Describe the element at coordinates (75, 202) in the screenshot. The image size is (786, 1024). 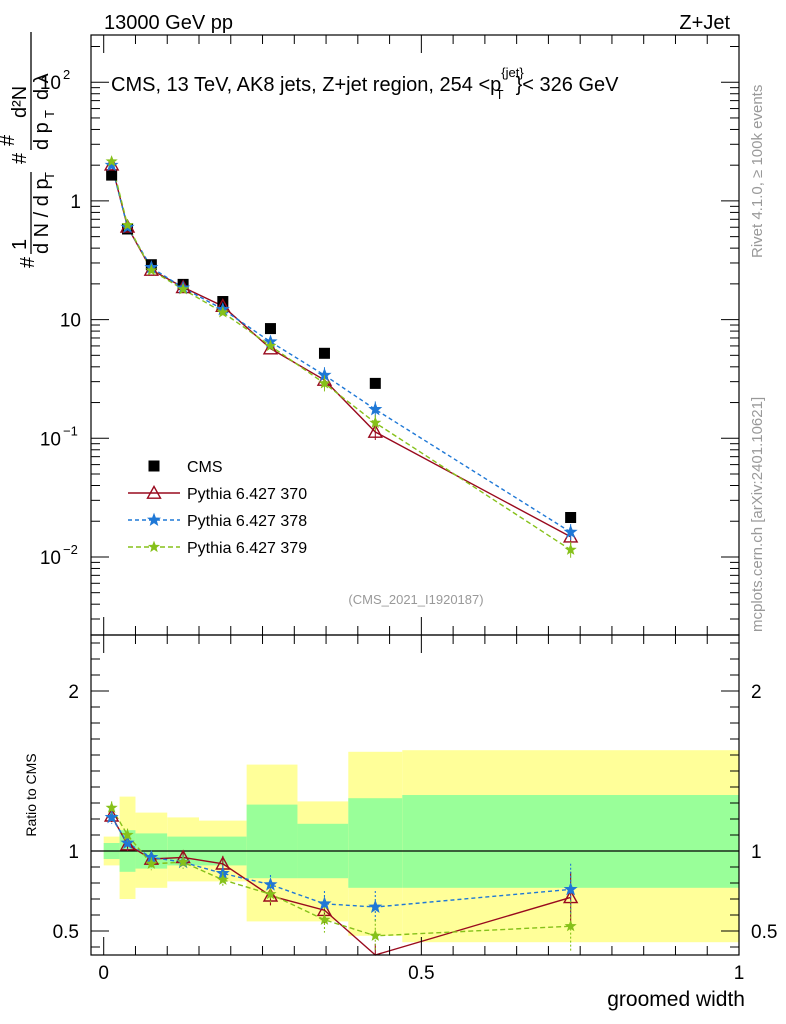
I see `main-ytick-label: 1` at that location.